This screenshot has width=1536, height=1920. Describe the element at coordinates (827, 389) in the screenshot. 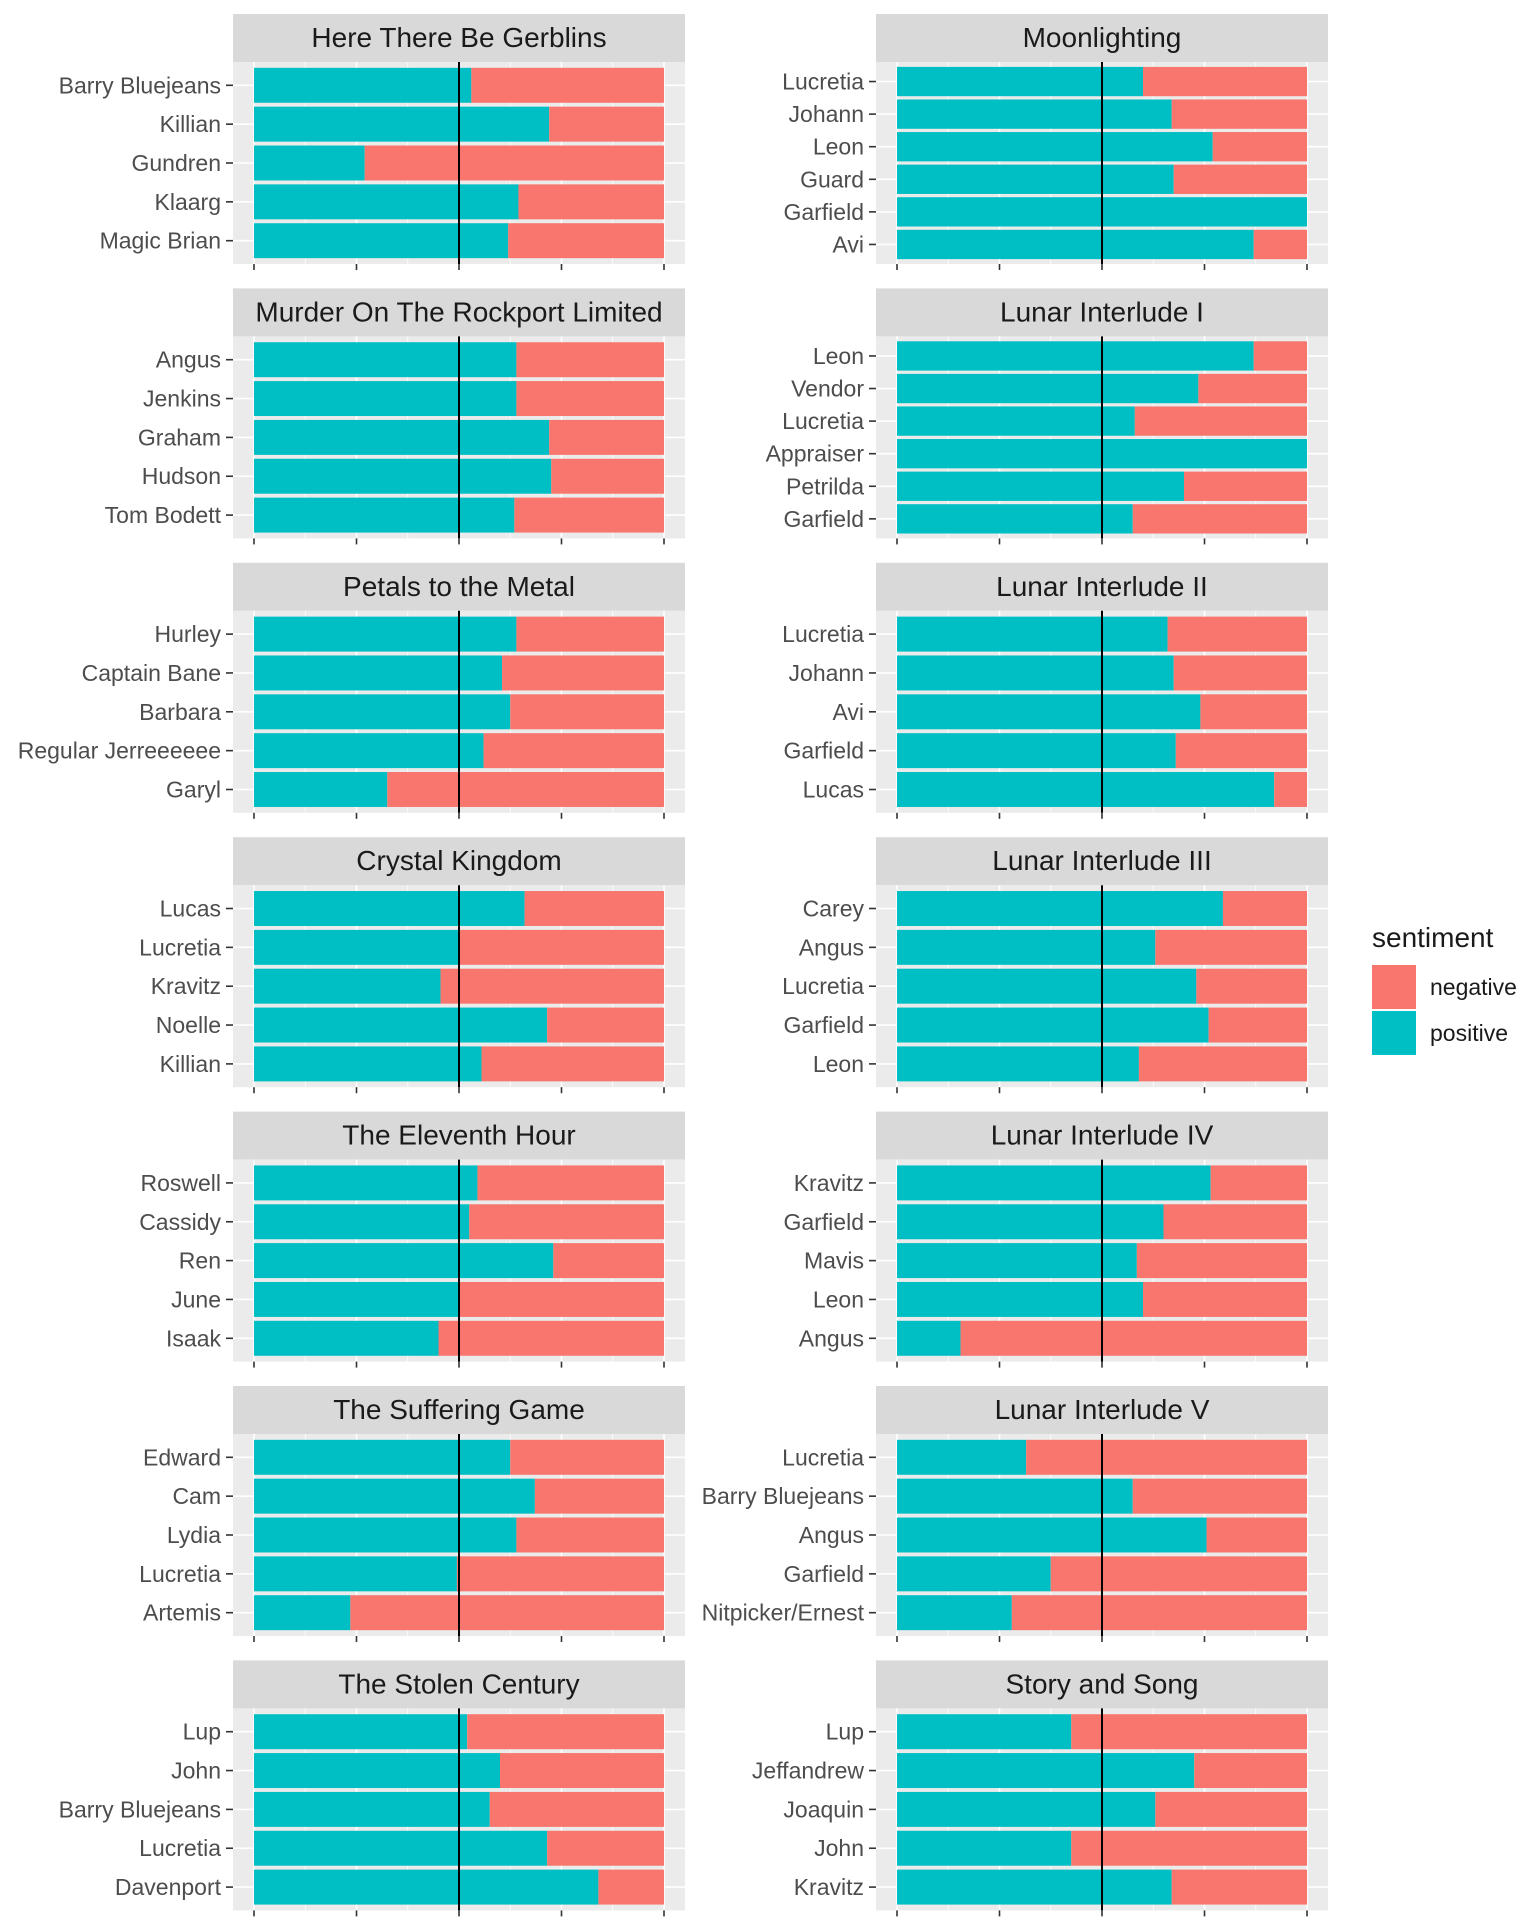

I see `character-label: Vendor` at that location.